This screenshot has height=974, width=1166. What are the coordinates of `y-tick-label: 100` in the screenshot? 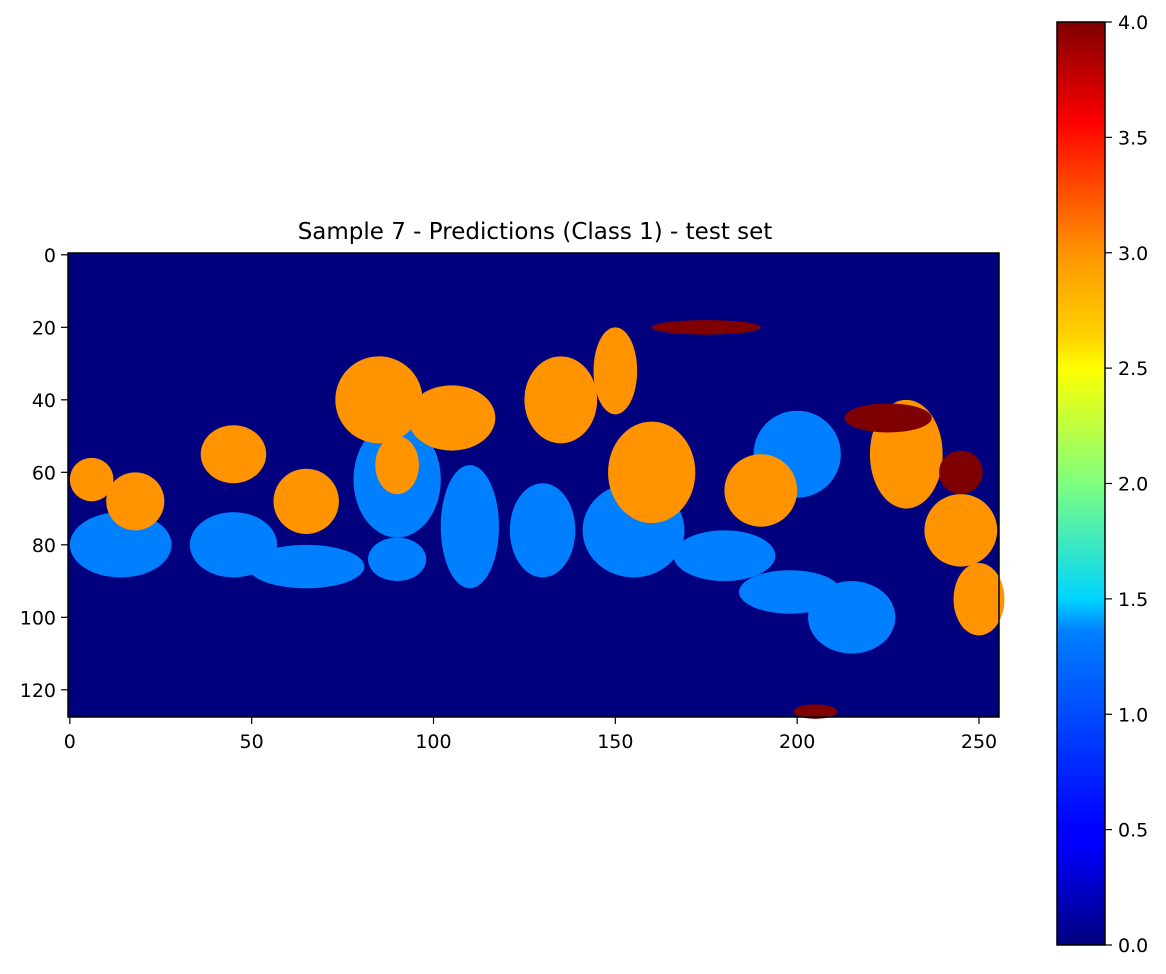 It's located at (38, 618).